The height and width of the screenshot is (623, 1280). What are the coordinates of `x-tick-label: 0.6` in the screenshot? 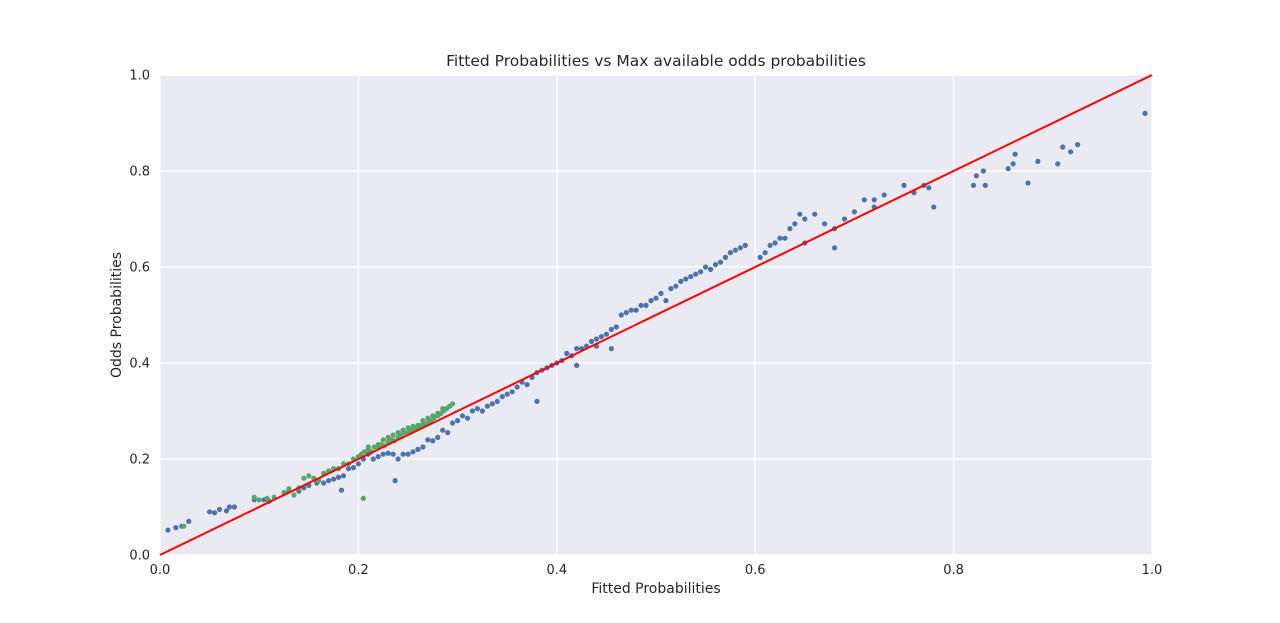 It's located at (755, 570).